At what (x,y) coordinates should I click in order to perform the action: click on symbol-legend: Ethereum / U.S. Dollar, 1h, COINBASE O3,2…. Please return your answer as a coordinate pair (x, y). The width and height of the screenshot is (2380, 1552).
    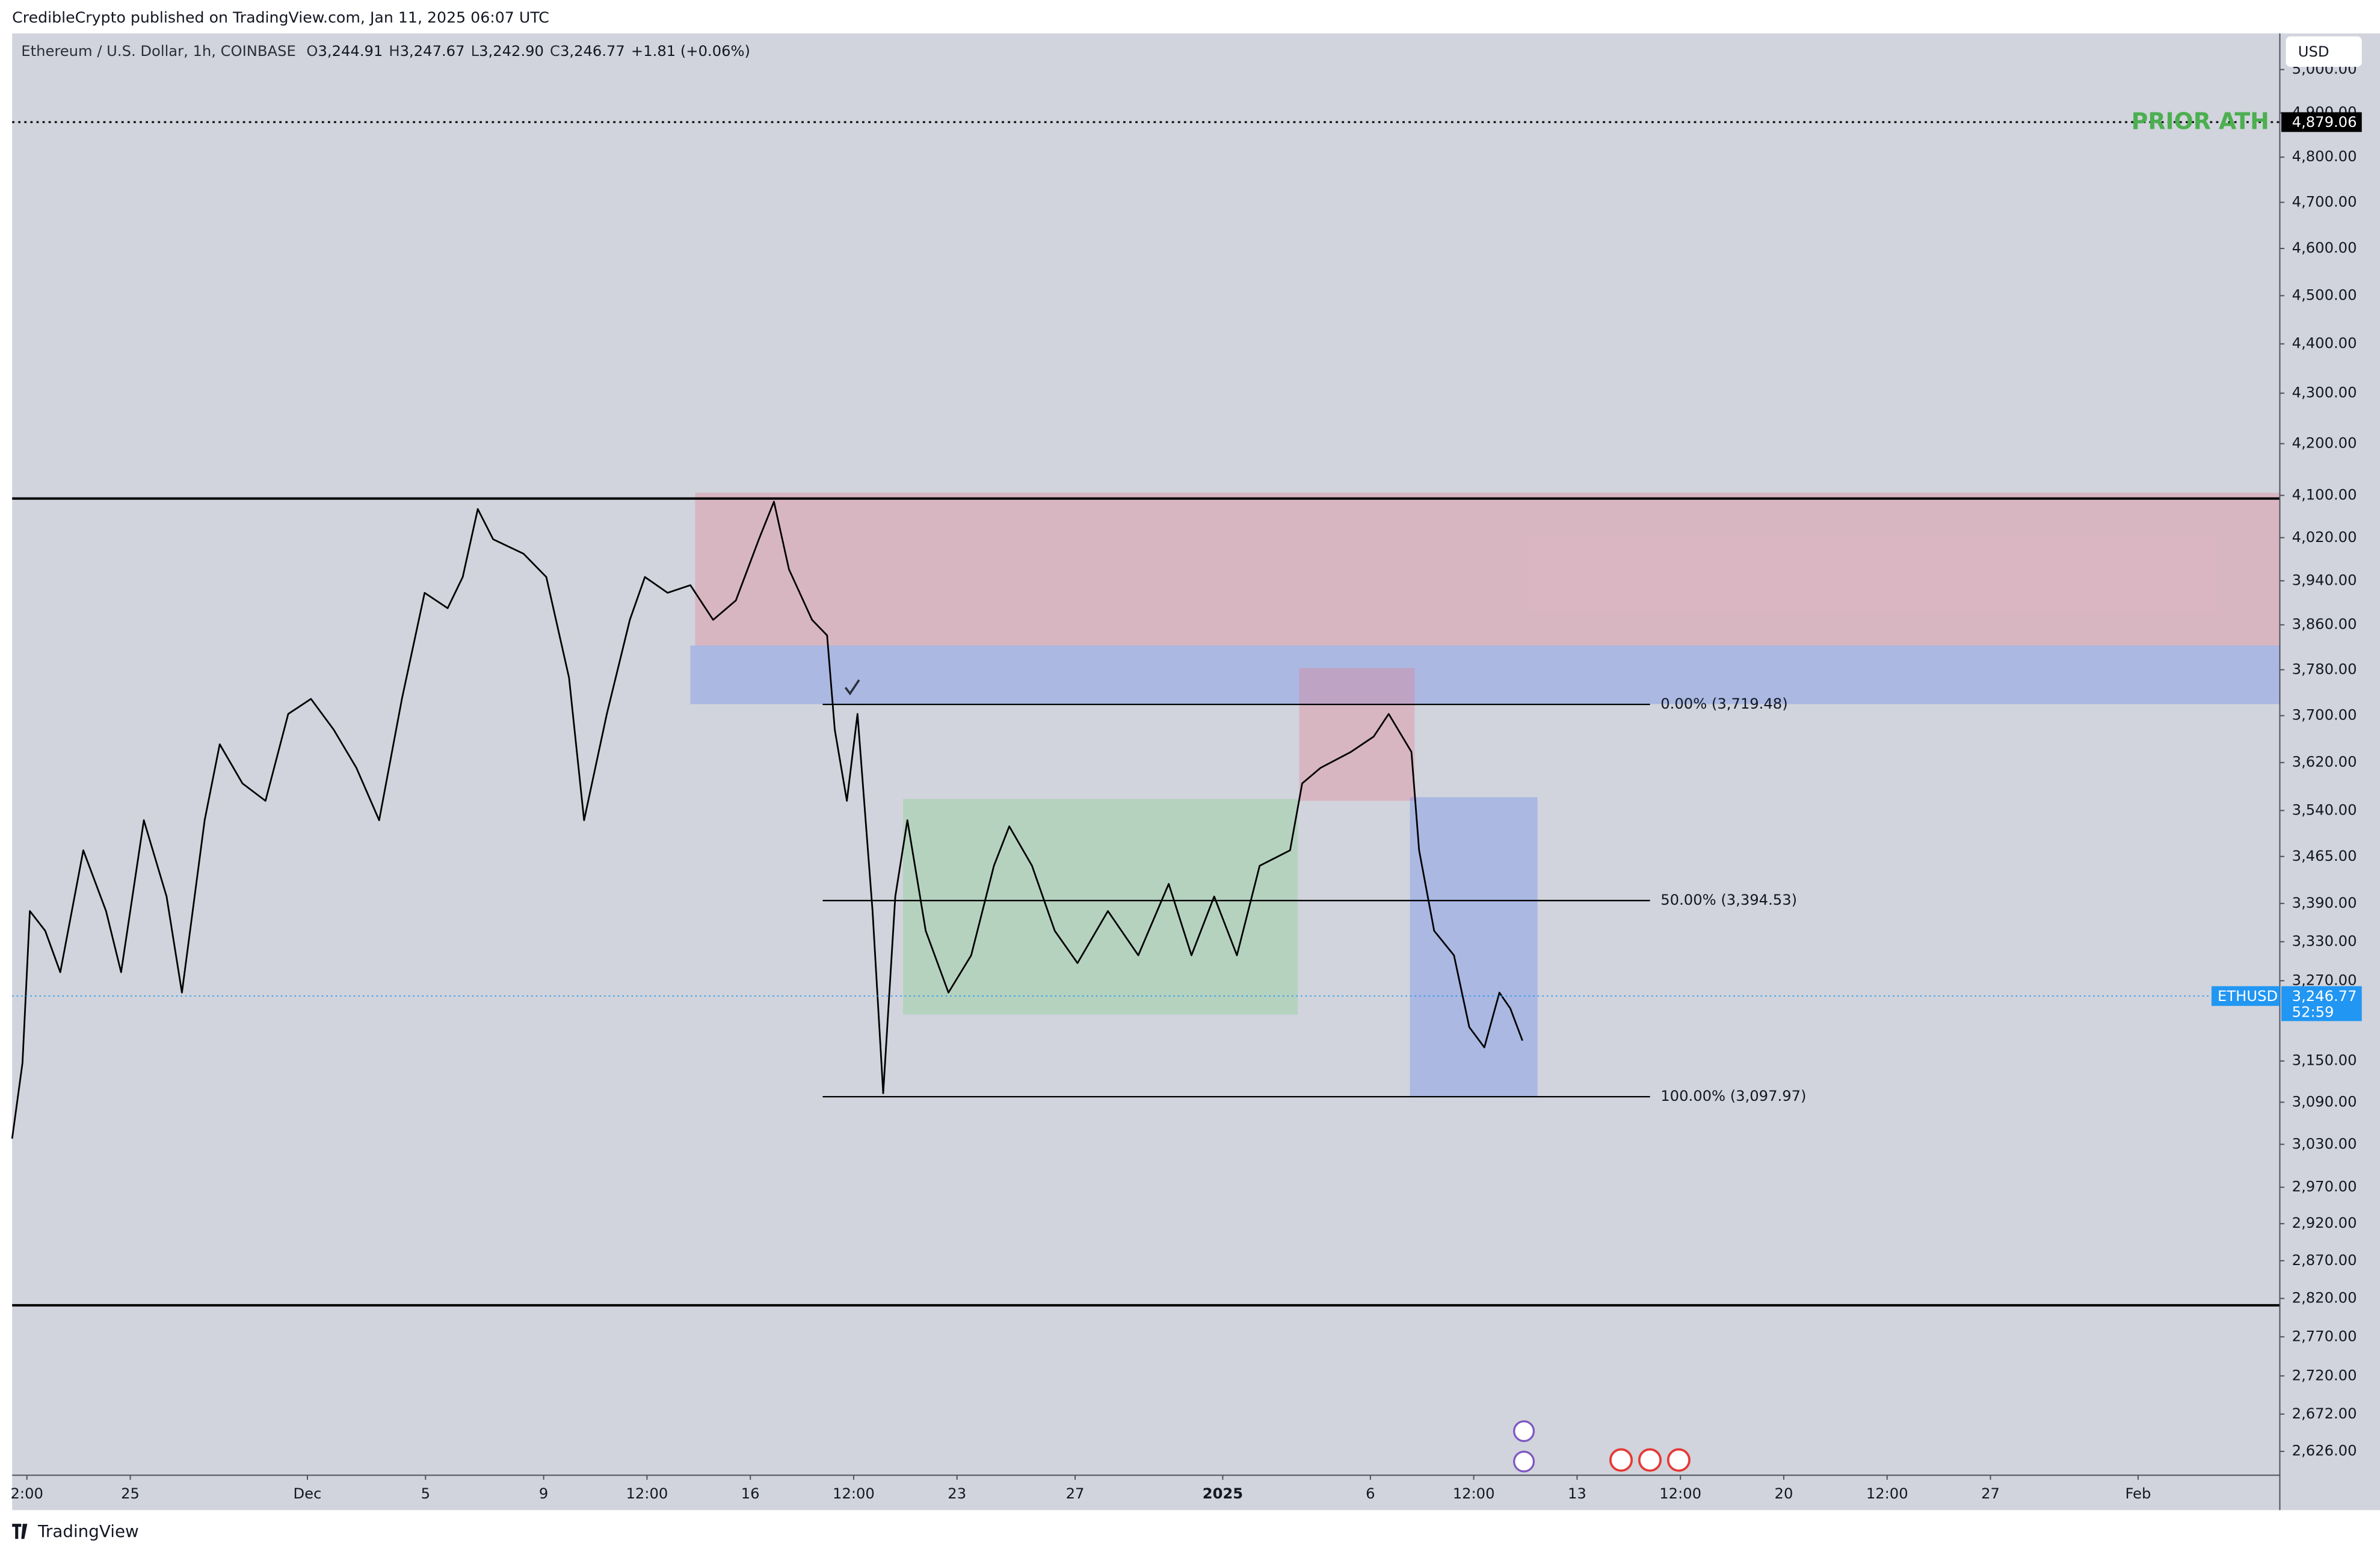
    Looking at the image, I should click on (385, 52).